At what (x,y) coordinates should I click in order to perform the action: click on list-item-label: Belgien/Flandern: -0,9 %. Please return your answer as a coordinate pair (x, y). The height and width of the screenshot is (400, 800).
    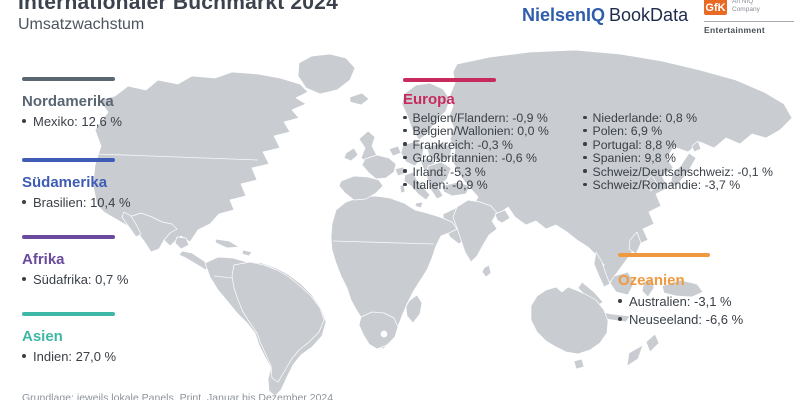
    Looking at the image, I should click on (480, 118).